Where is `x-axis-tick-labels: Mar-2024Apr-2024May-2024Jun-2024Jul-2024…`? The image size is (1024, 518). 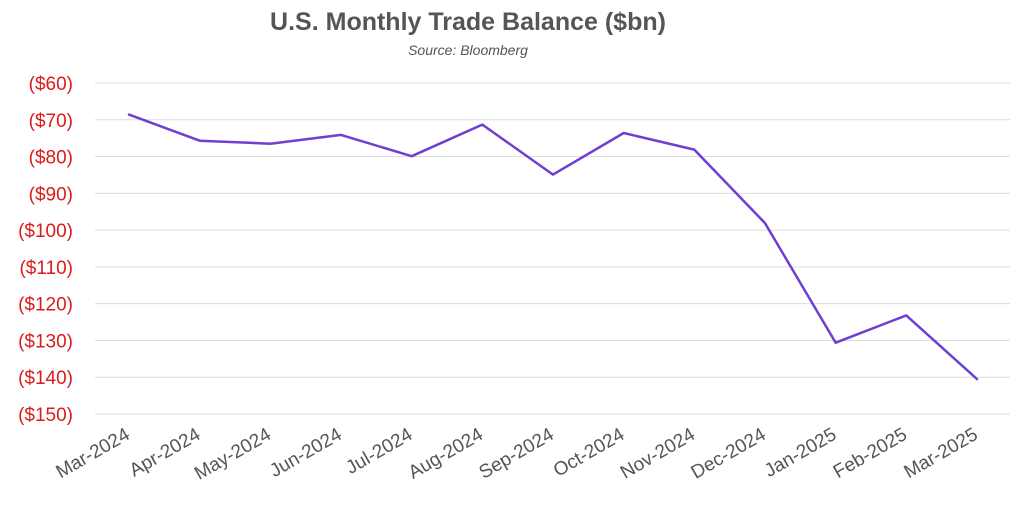 x-axis-tick-labels: Mar-2024Apr-2024May-2024Jun-2024Jul-2024… is located at coordinates (517, 454).